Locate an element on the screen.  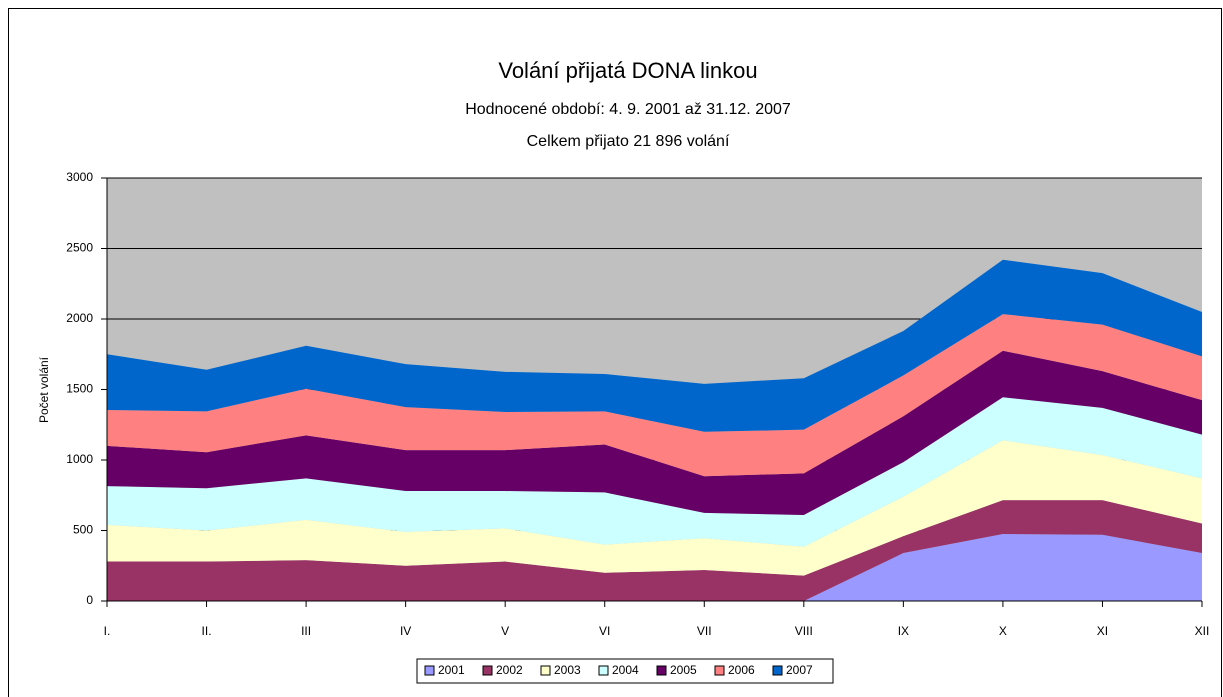
y-axis-label: Počet volání is located at coordinates (44, 389).